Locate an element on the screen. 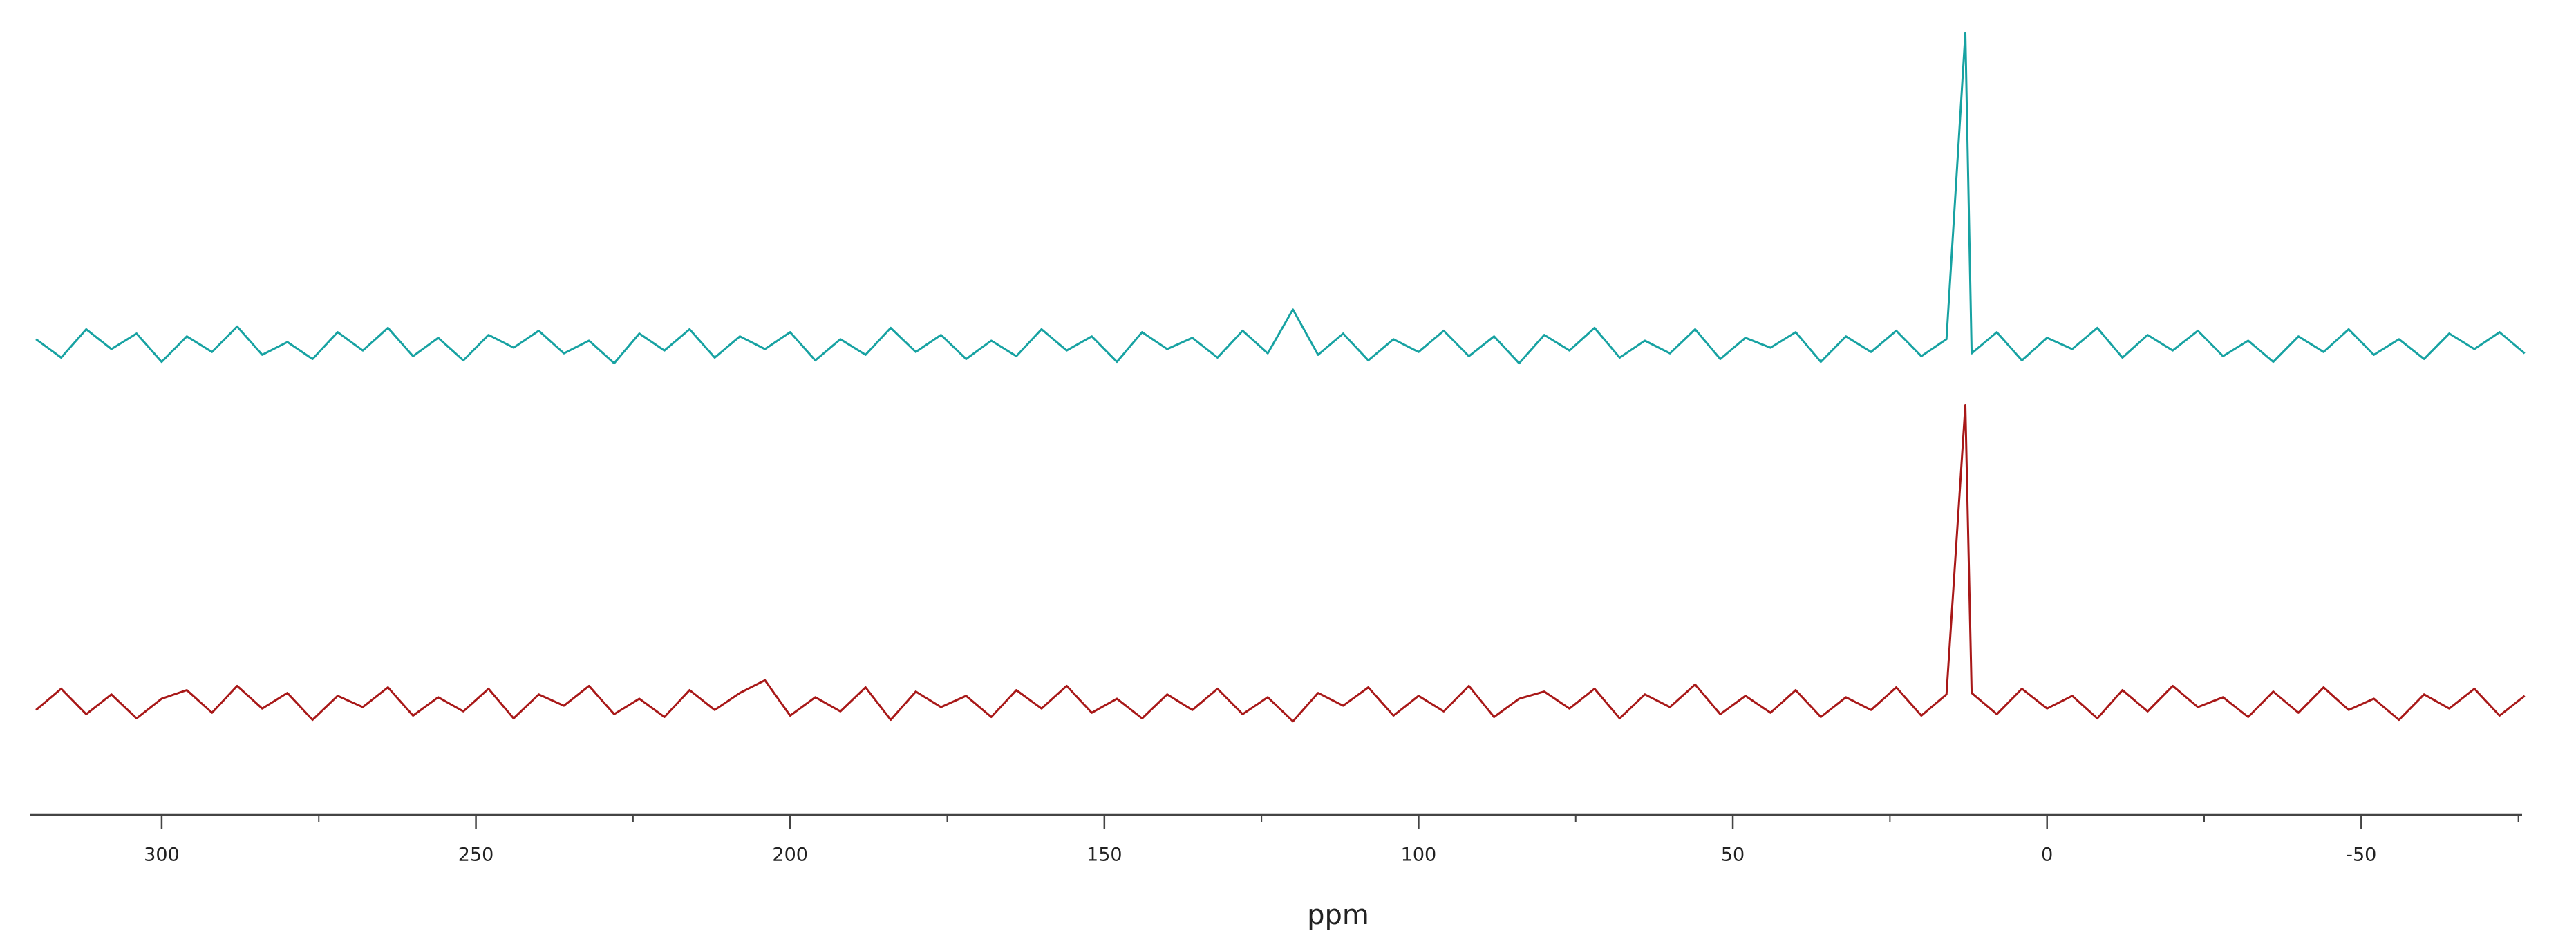 The width and height of the screenshot is (2576, 951). x-tick-label: 100 is located at coordinates (1419, 855).